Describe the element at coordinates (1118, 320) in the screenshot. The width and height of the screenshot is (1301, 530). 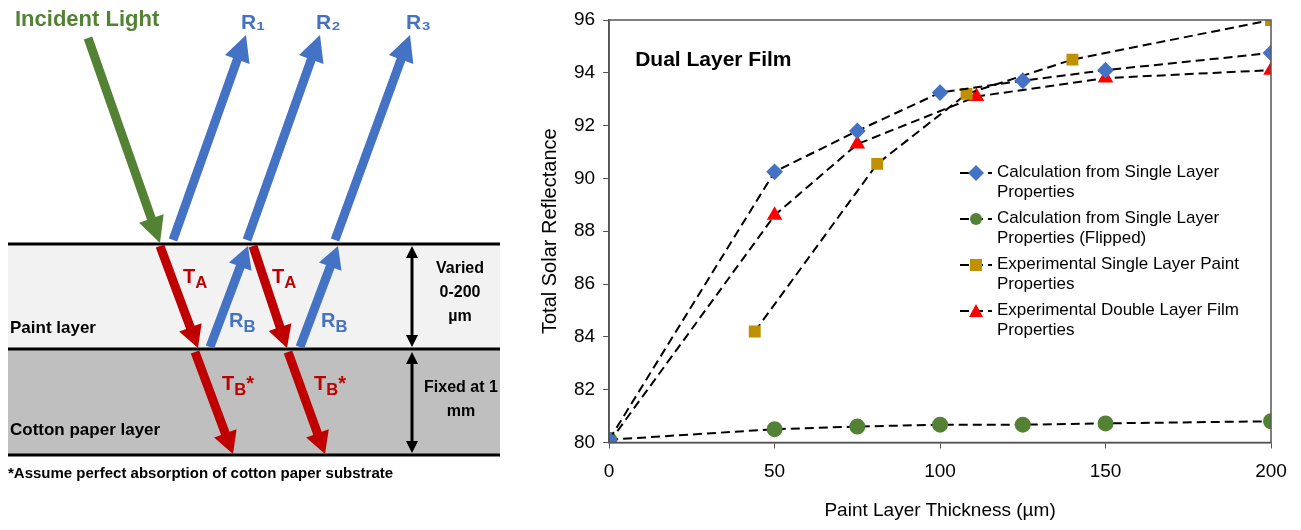
I see `legend-label: Experimental Double Layer Film Properties` at that location.